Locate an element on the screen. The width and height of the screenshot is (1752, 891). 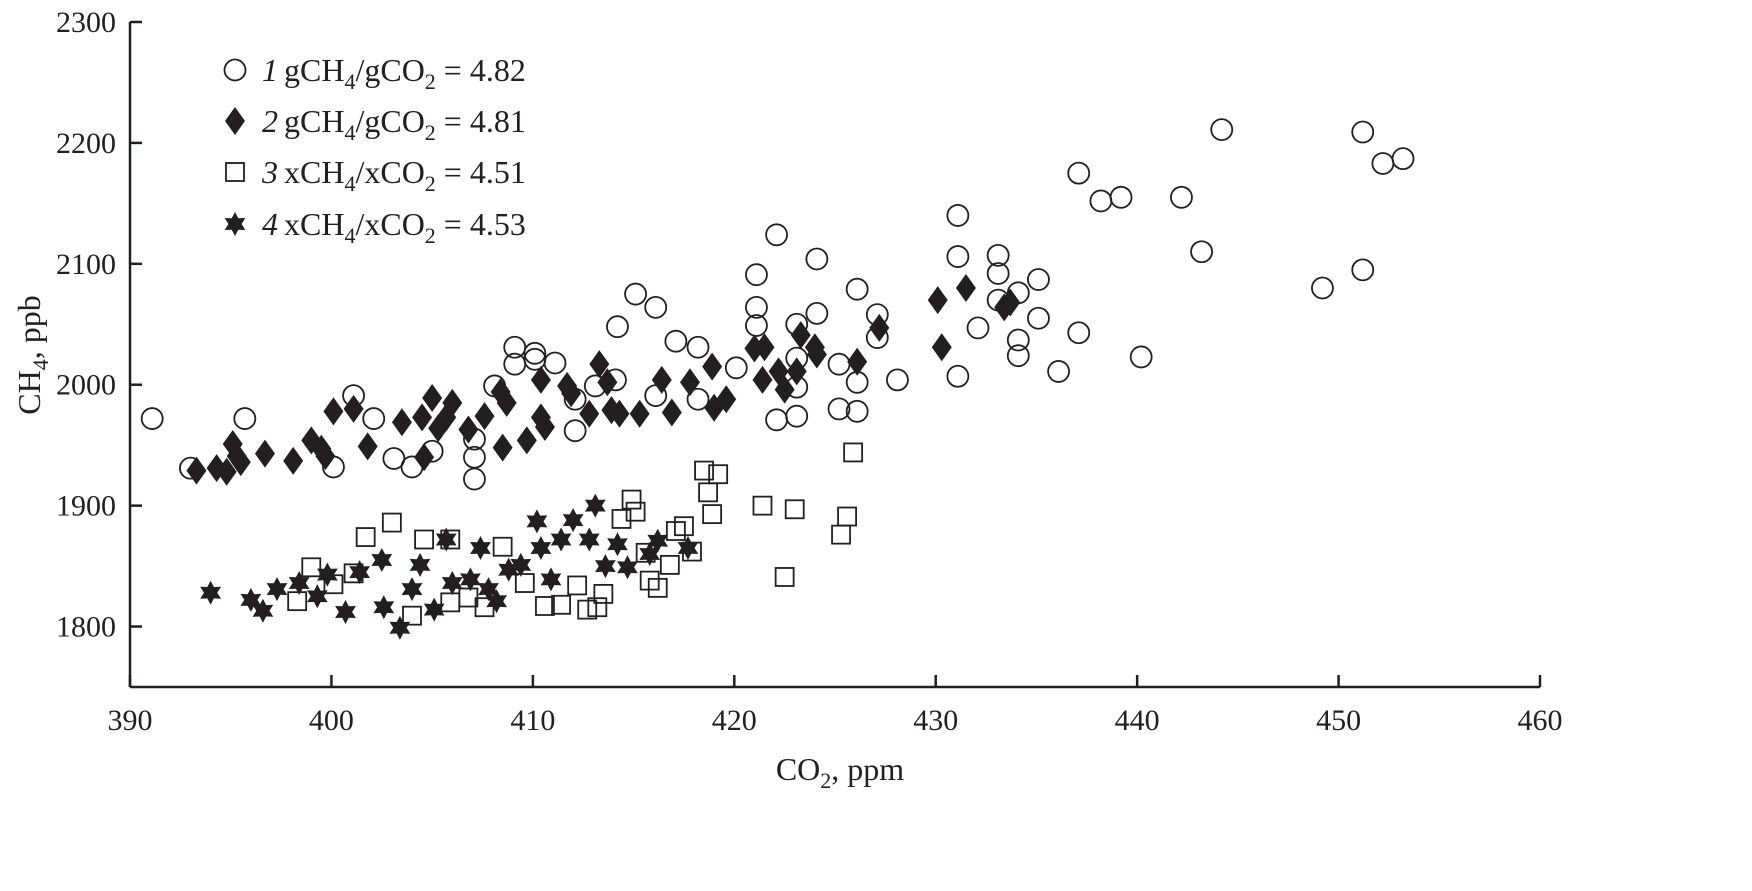
legend-num: 4 is located at coordinates (270, 224).